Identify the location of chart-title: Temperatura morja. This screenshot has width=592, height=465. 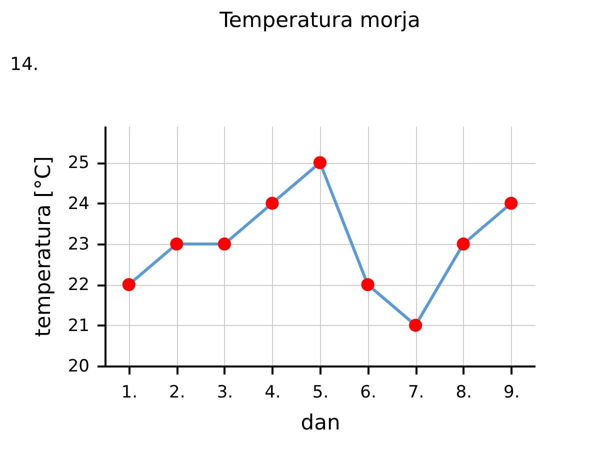
(319, 20).